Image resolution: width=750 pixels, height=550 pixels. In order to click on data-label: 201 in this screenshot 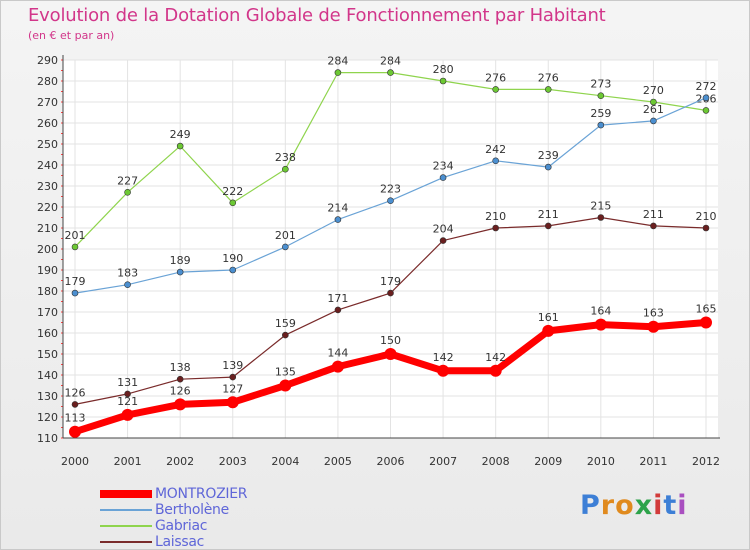, I will do `click(285, 235)`.